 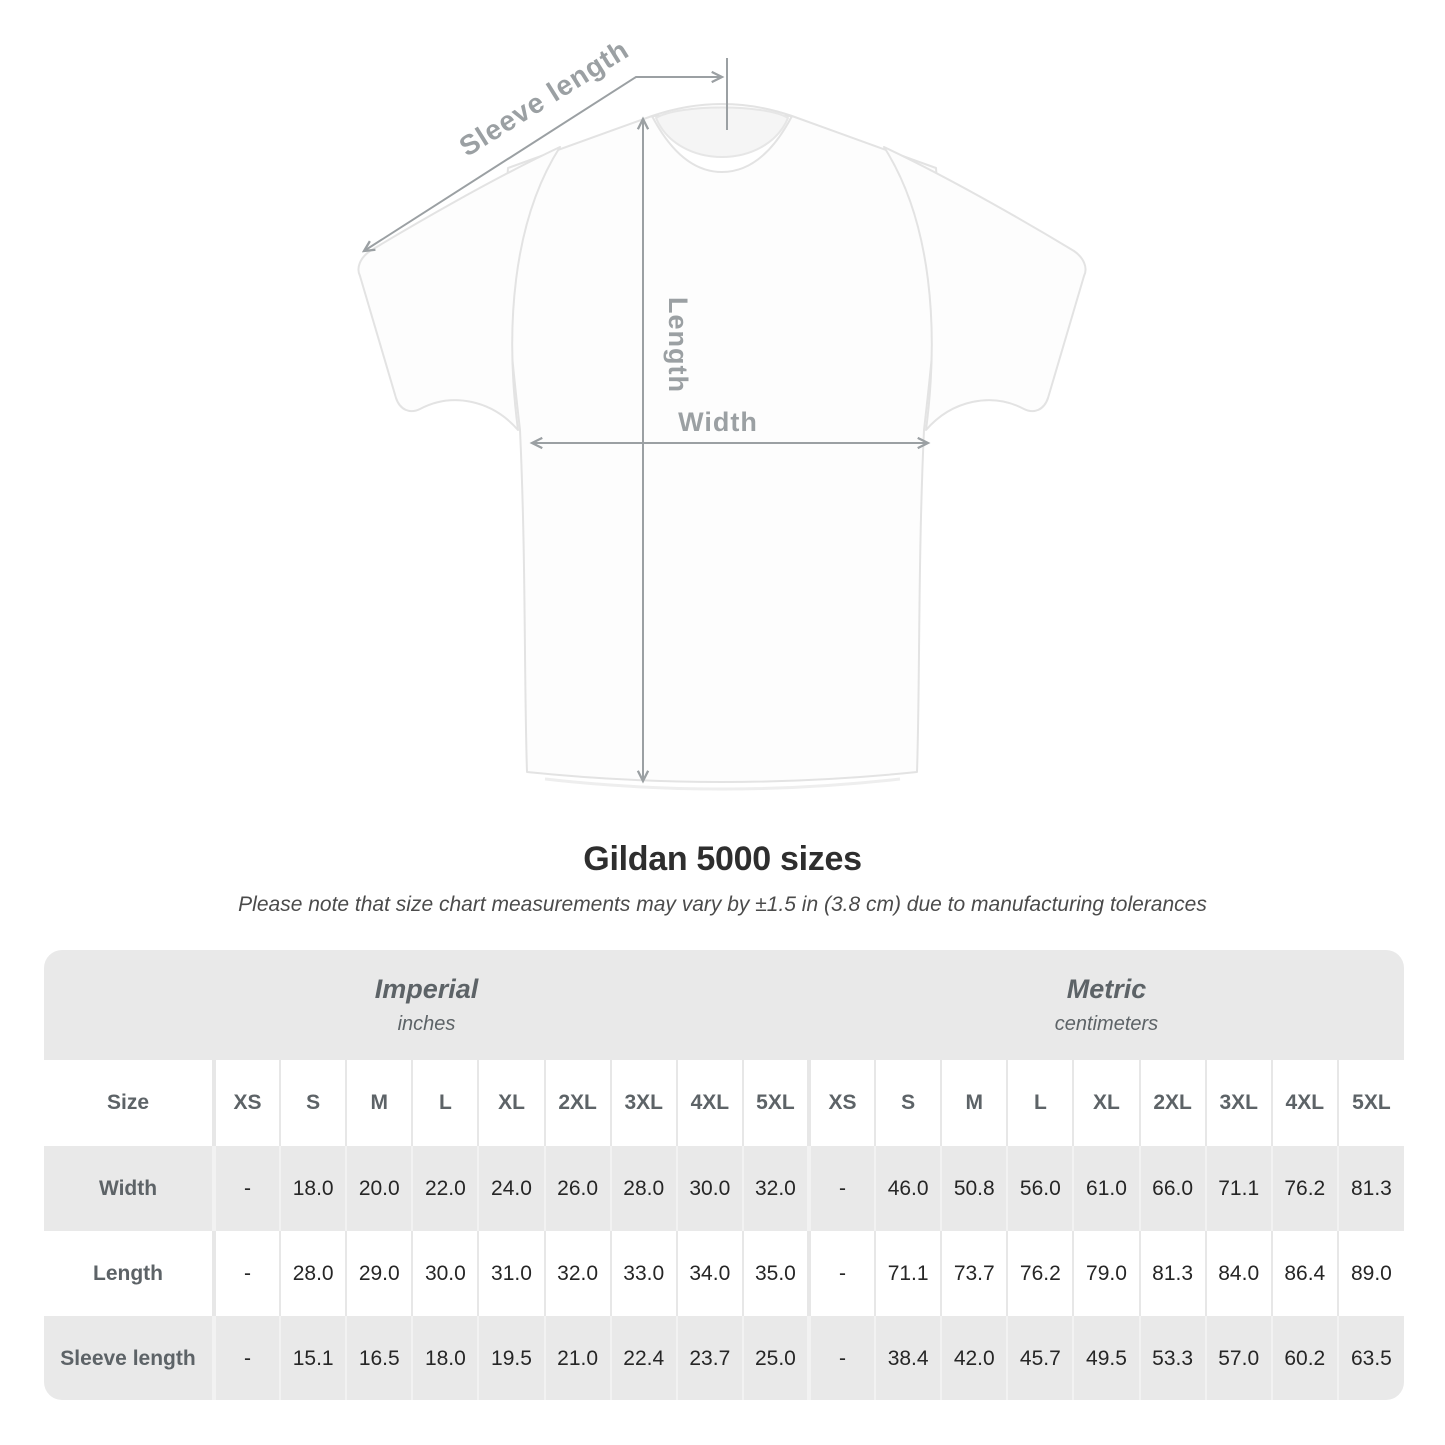 What do you see at coordinates (246, 1273) in the screenshot?
I see `length-imperial-xs: -` at bounding box center [246, 1273].